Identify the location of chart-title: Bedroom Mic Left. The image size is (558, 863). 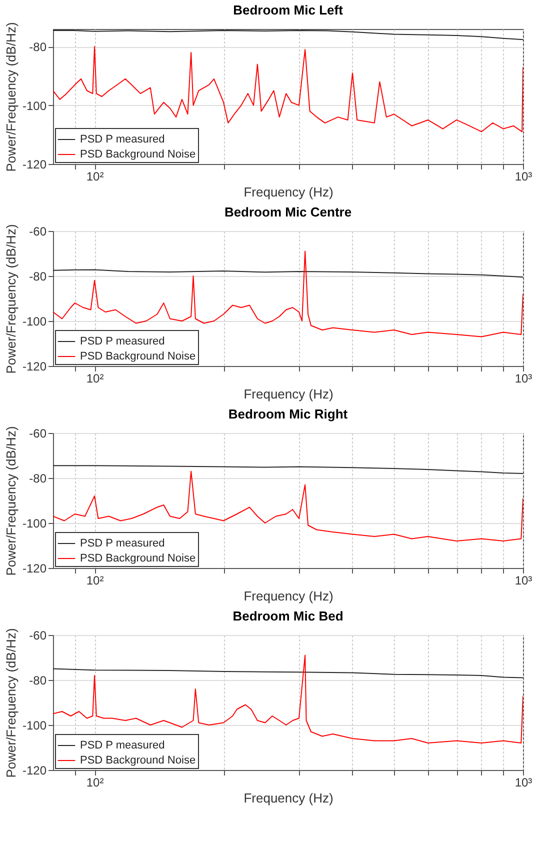
(288, 10).